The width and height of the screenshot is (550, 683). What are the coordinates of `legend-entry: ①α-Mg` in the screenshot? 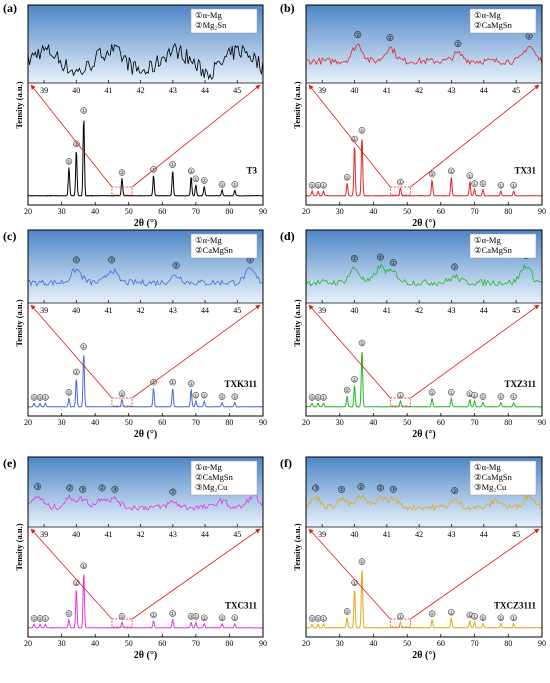 It's located at (208, 467).